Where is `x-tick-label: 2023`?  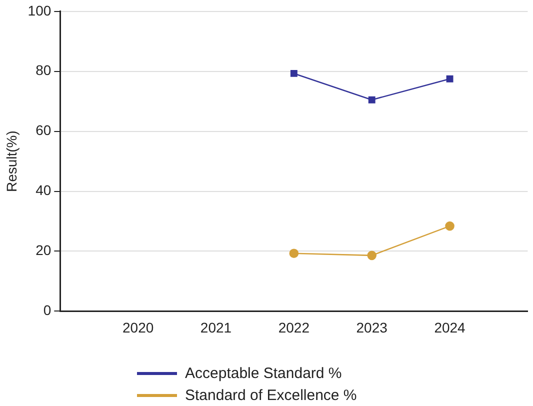 x-tick-label: 2023 is located at coordinates (372, 327).